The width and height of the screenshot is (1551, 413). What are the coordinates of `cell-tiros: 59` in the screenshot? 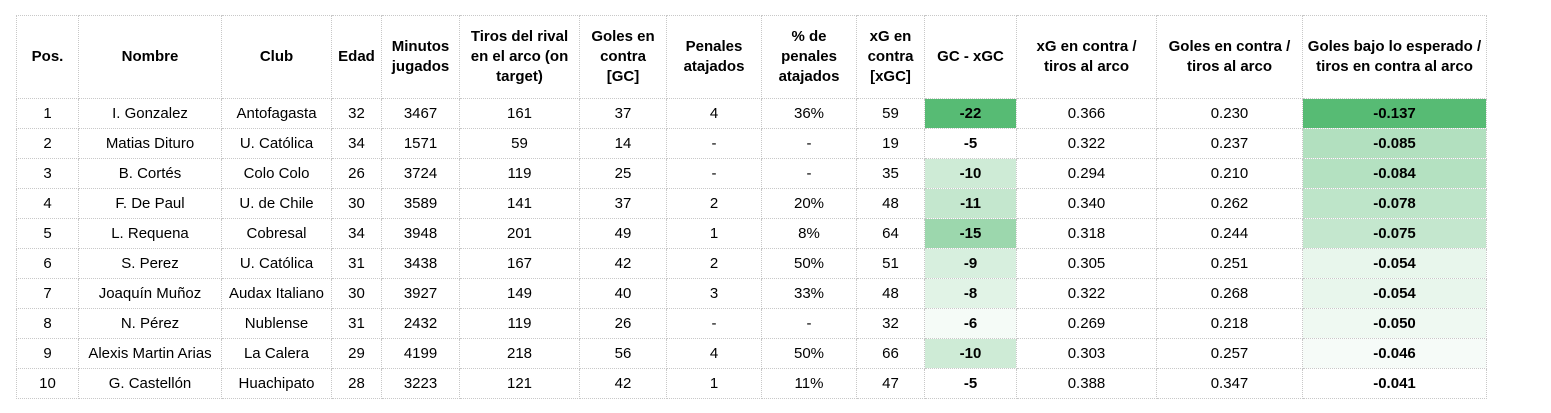 It's located at (519, 143).